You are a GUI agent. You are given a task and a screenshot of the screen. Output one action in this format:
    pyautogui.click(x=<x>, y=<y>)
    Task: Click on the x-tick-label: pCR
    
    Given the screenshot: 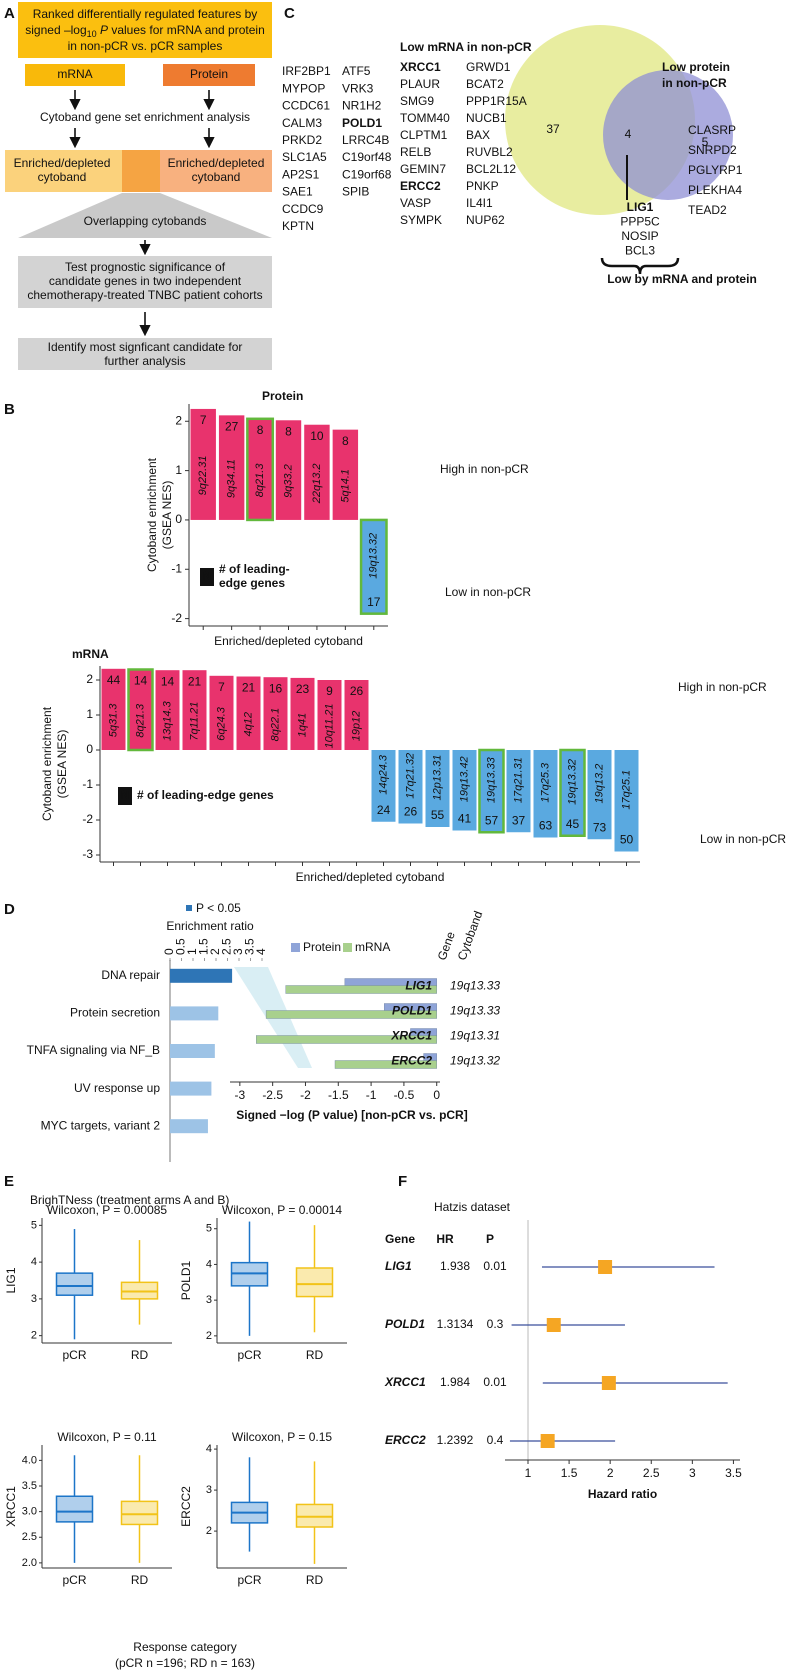 What is the action you would take?
    pyautogui.click(x=74, y=1355)
    